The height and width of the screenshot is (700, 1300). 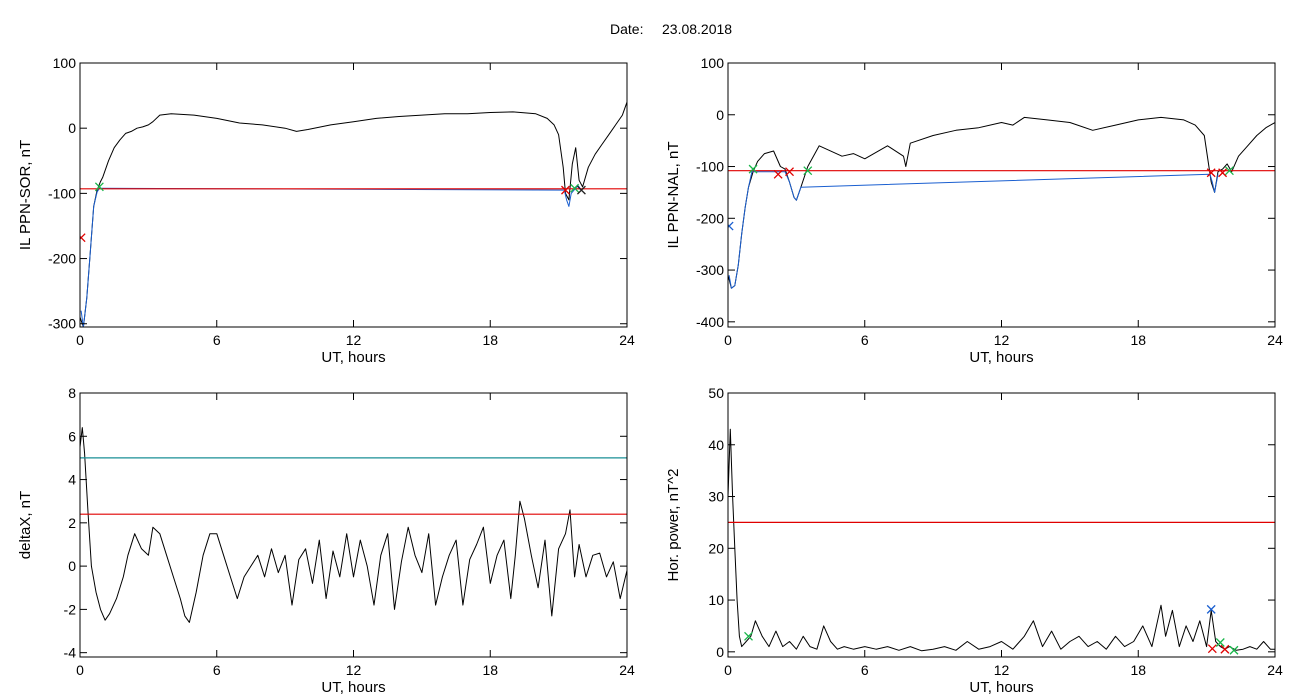 What do you see at coordinates (72, 480) in the screenshot?
I see `y-tick-label: 4` at bounding box center [72, 480].